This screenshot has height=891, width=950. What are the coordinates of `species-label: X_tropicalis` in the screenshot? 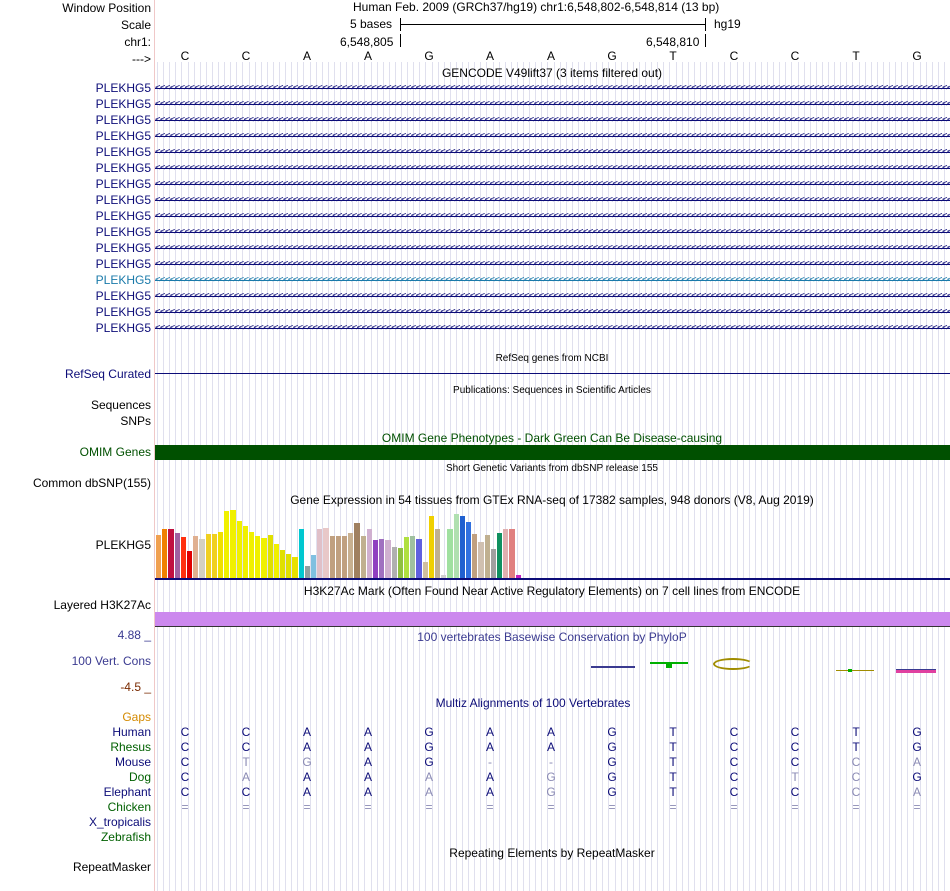 It's located at (119, 822).